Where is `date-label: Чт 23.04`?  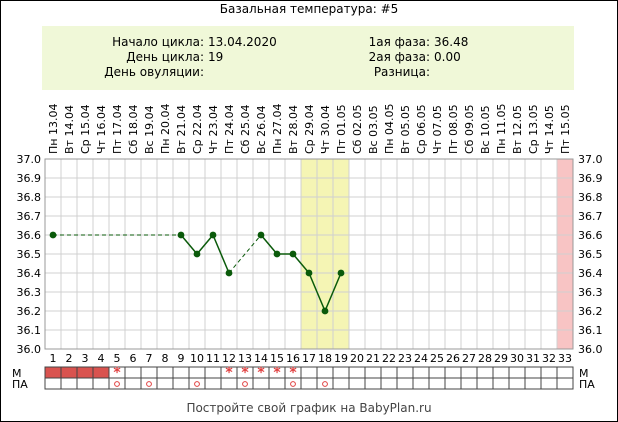
date-label: Чт 23.04 is located at coordinates (213, 129).